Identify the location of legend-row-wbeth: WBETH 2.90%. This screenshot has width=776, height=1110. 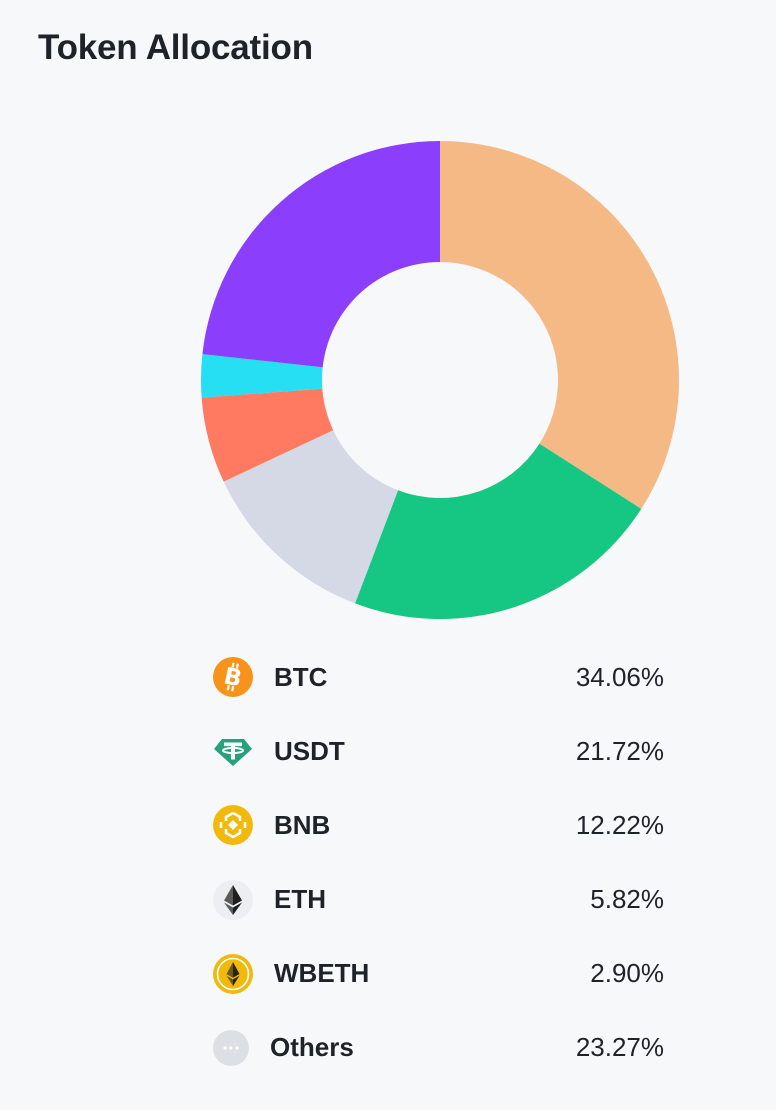
(438, 988).